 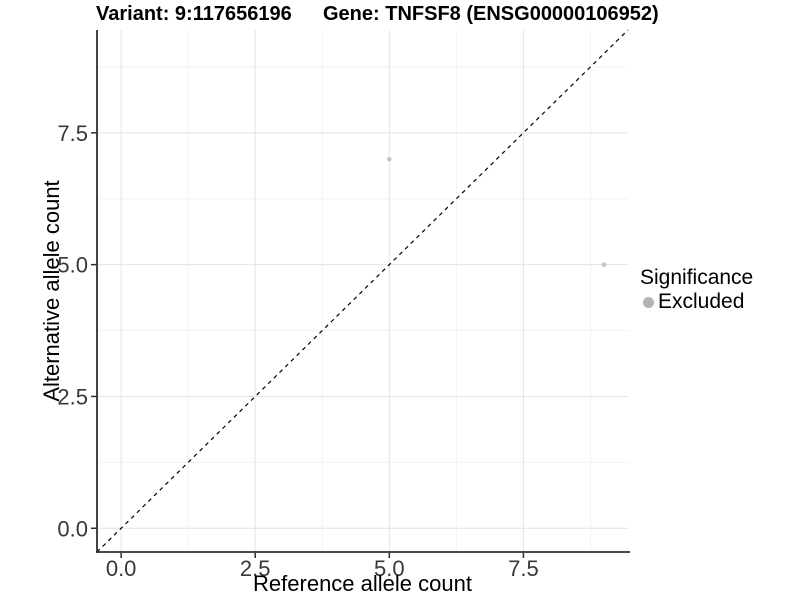 What do you see at coordinates (362, 583) in the screenshot?
I see `x-axis-title: Reference allele count` at bounding box center [362, 583].